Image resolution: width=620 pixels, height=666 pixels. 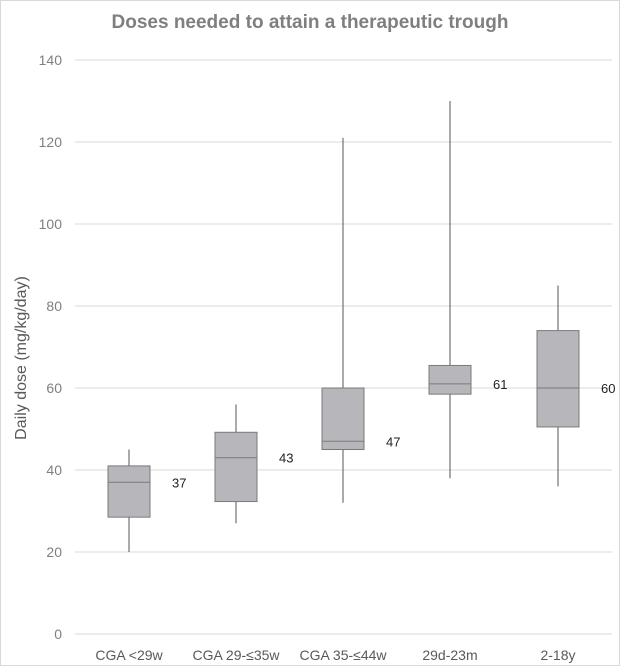 I want to click on median-label-4: 60, so click(x=608, y=388).